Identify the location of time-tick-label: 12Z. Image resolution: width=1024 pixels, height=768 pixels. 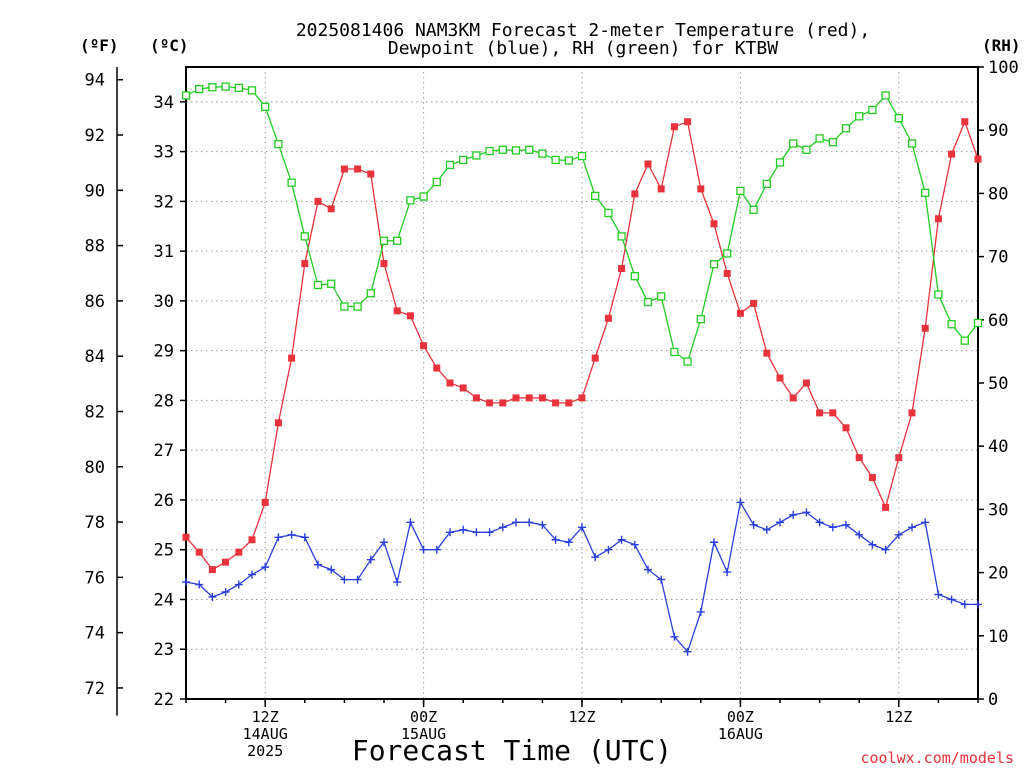
(265, 717).